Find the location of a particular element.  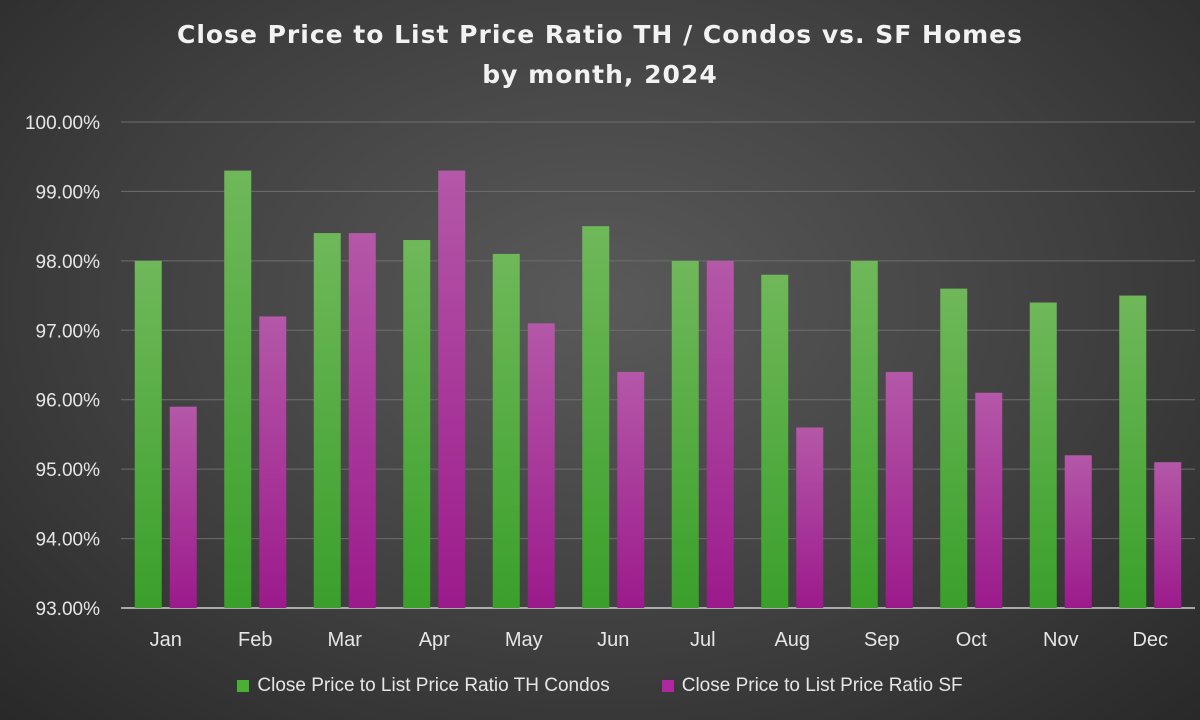

x-tick-label: Nov is located at coordinates (1061, 640).